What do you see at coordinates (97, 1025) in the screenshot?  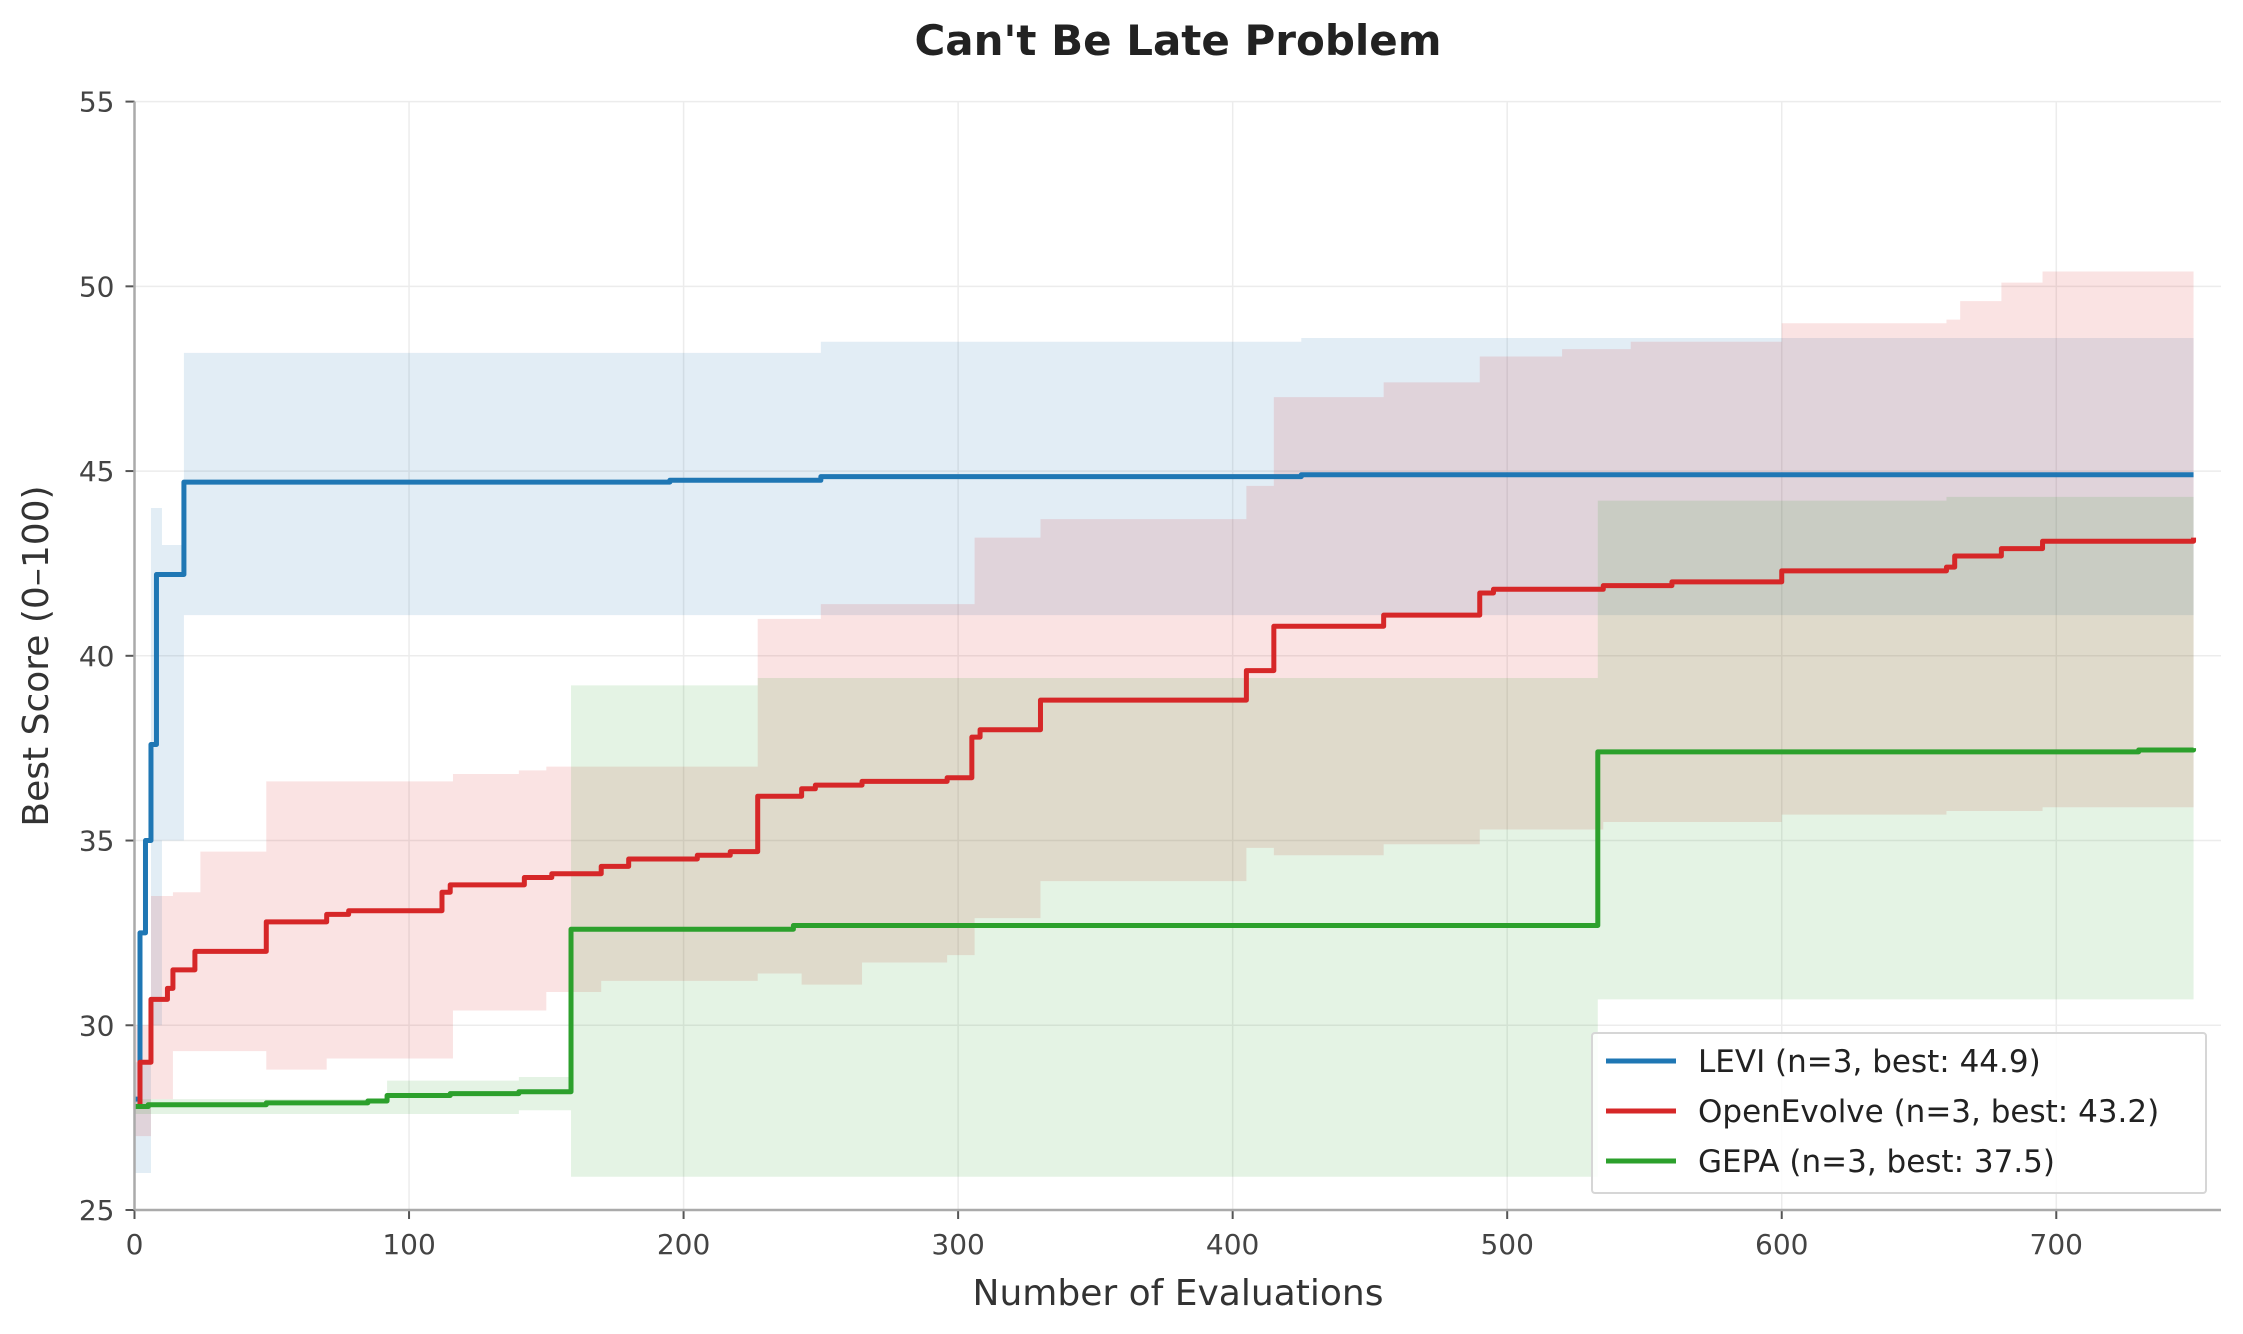 I see `y-tick-label: 30` at bounding box center [97, 1025].